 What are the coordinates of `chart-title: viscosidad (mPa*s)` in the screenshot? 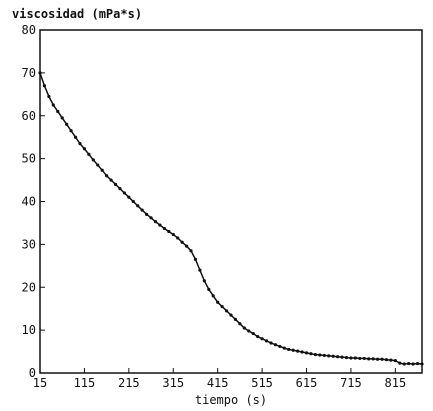 It's located at (77, 14).